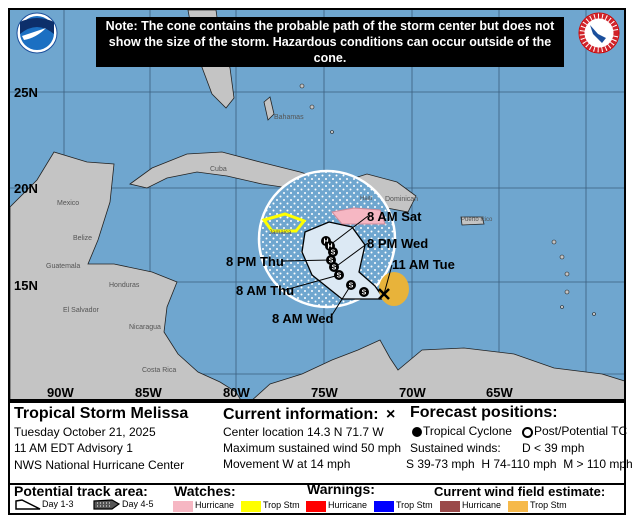 This screenshot has height=516, width=634. I want to click on puerto-rico, so click(472, 221).